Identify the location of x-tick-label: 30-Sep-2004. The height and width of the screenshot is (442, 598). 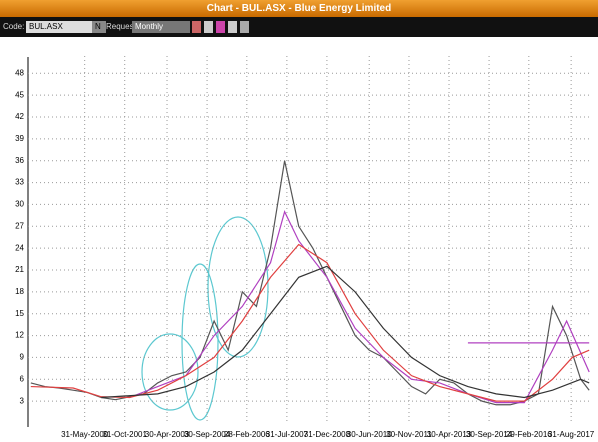
(207, 434).